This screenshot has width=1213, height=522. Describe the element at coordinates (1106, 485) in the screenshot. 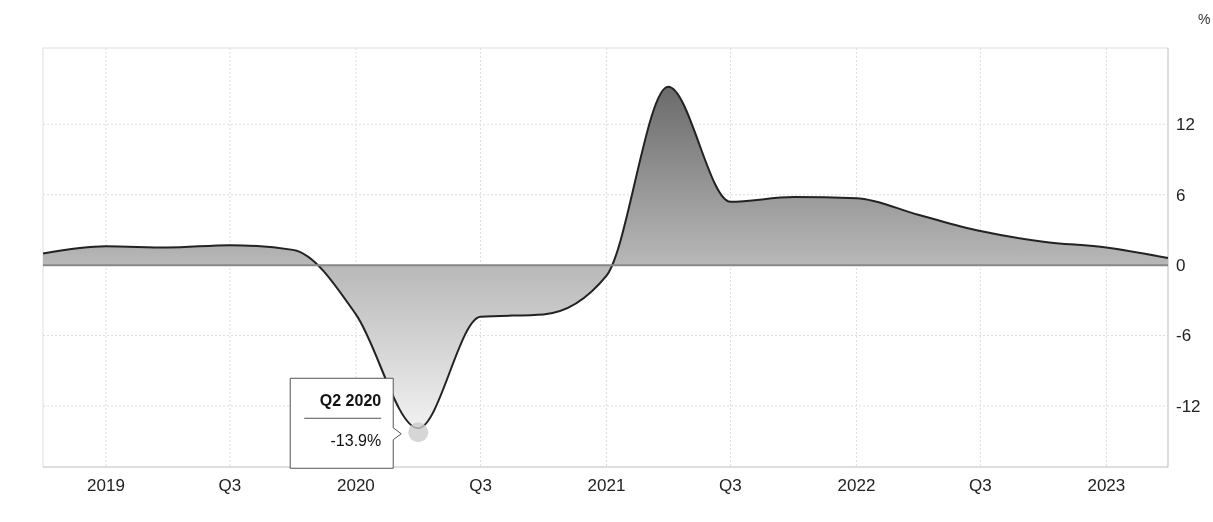

I see `x-tick-label: 2023` at that location.